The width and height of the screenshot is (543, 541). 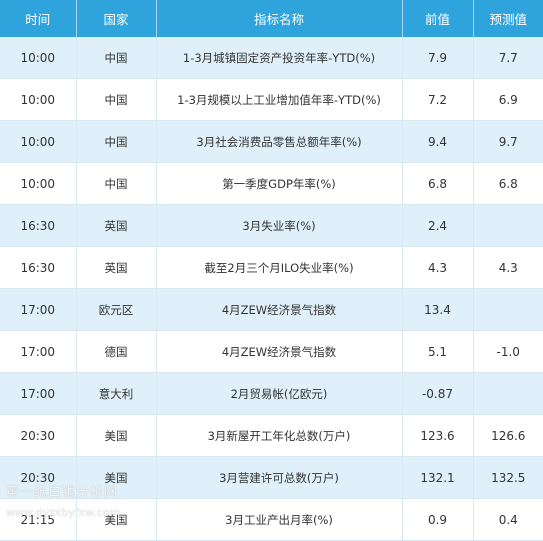 I want to click on table-row: 21:15 美国 3月工业产出月率(%) 0.9 0.4, so click(x=271, y=519).